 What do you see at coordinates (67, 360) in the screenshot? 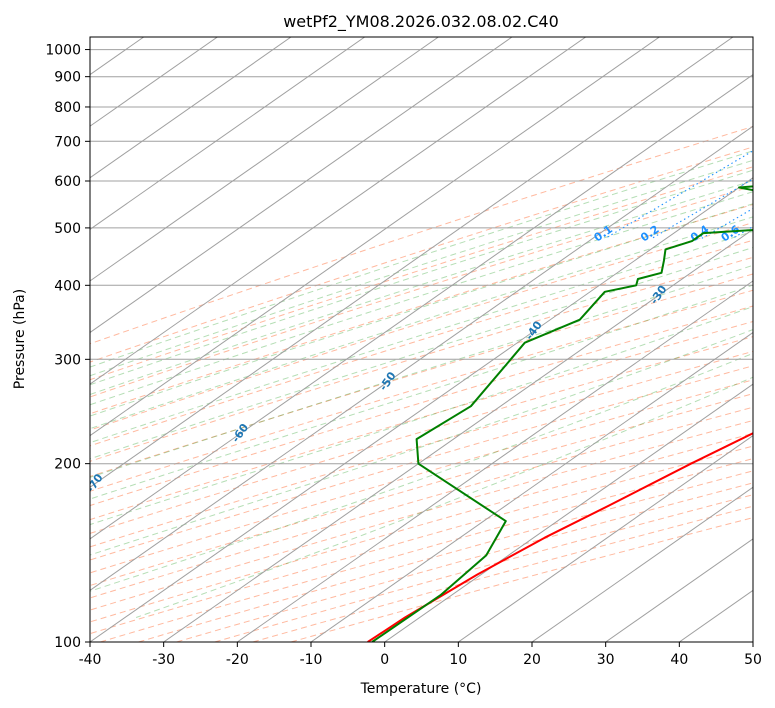
I see `y-tick-label: 300` at bounding box center [67, 360].